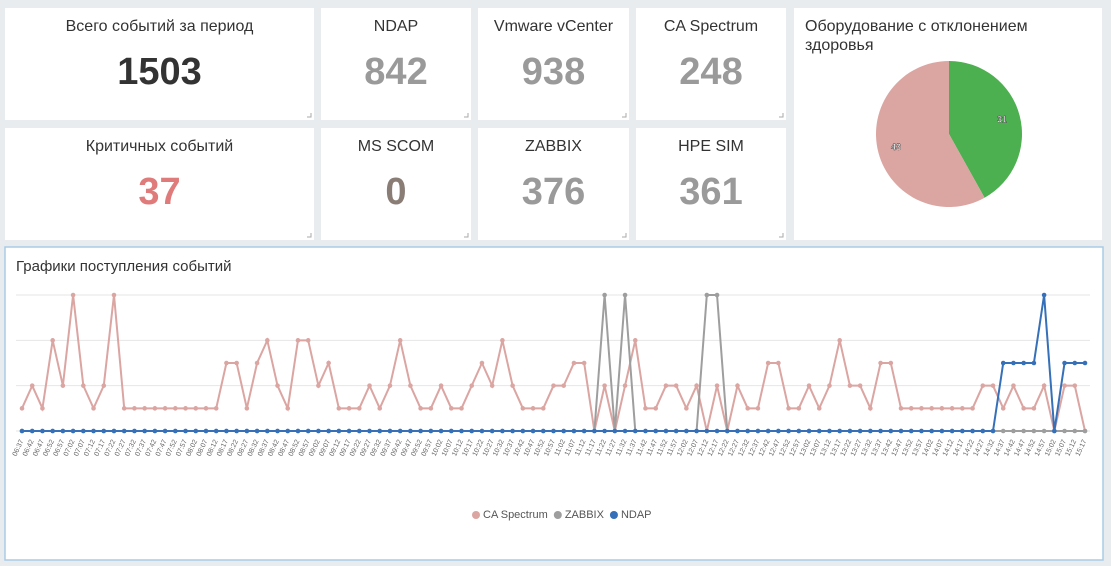 The height and width of the screenshot is (566, 1111). What do you see at coordinates (553, 72) in the screenshot?
I see `tile-value: 938` at bounding box center [553, 72].